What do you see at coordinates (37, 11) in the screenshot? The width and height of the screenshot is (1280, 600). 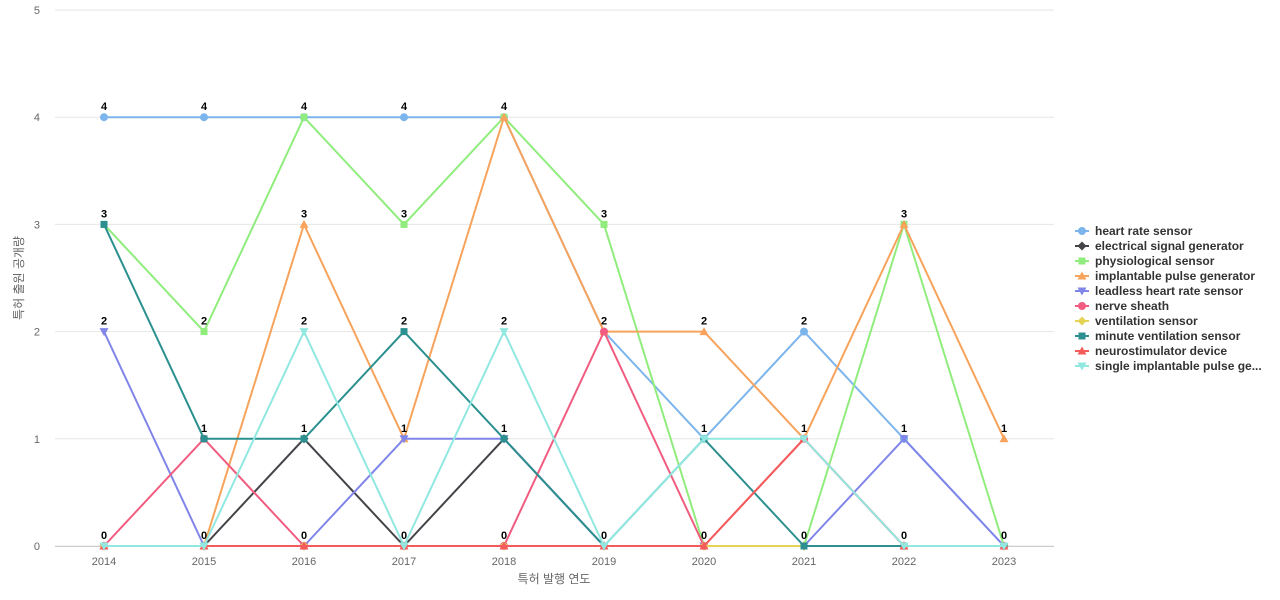 I see `y-tick-label: 5` at bounding box center [37, 11].